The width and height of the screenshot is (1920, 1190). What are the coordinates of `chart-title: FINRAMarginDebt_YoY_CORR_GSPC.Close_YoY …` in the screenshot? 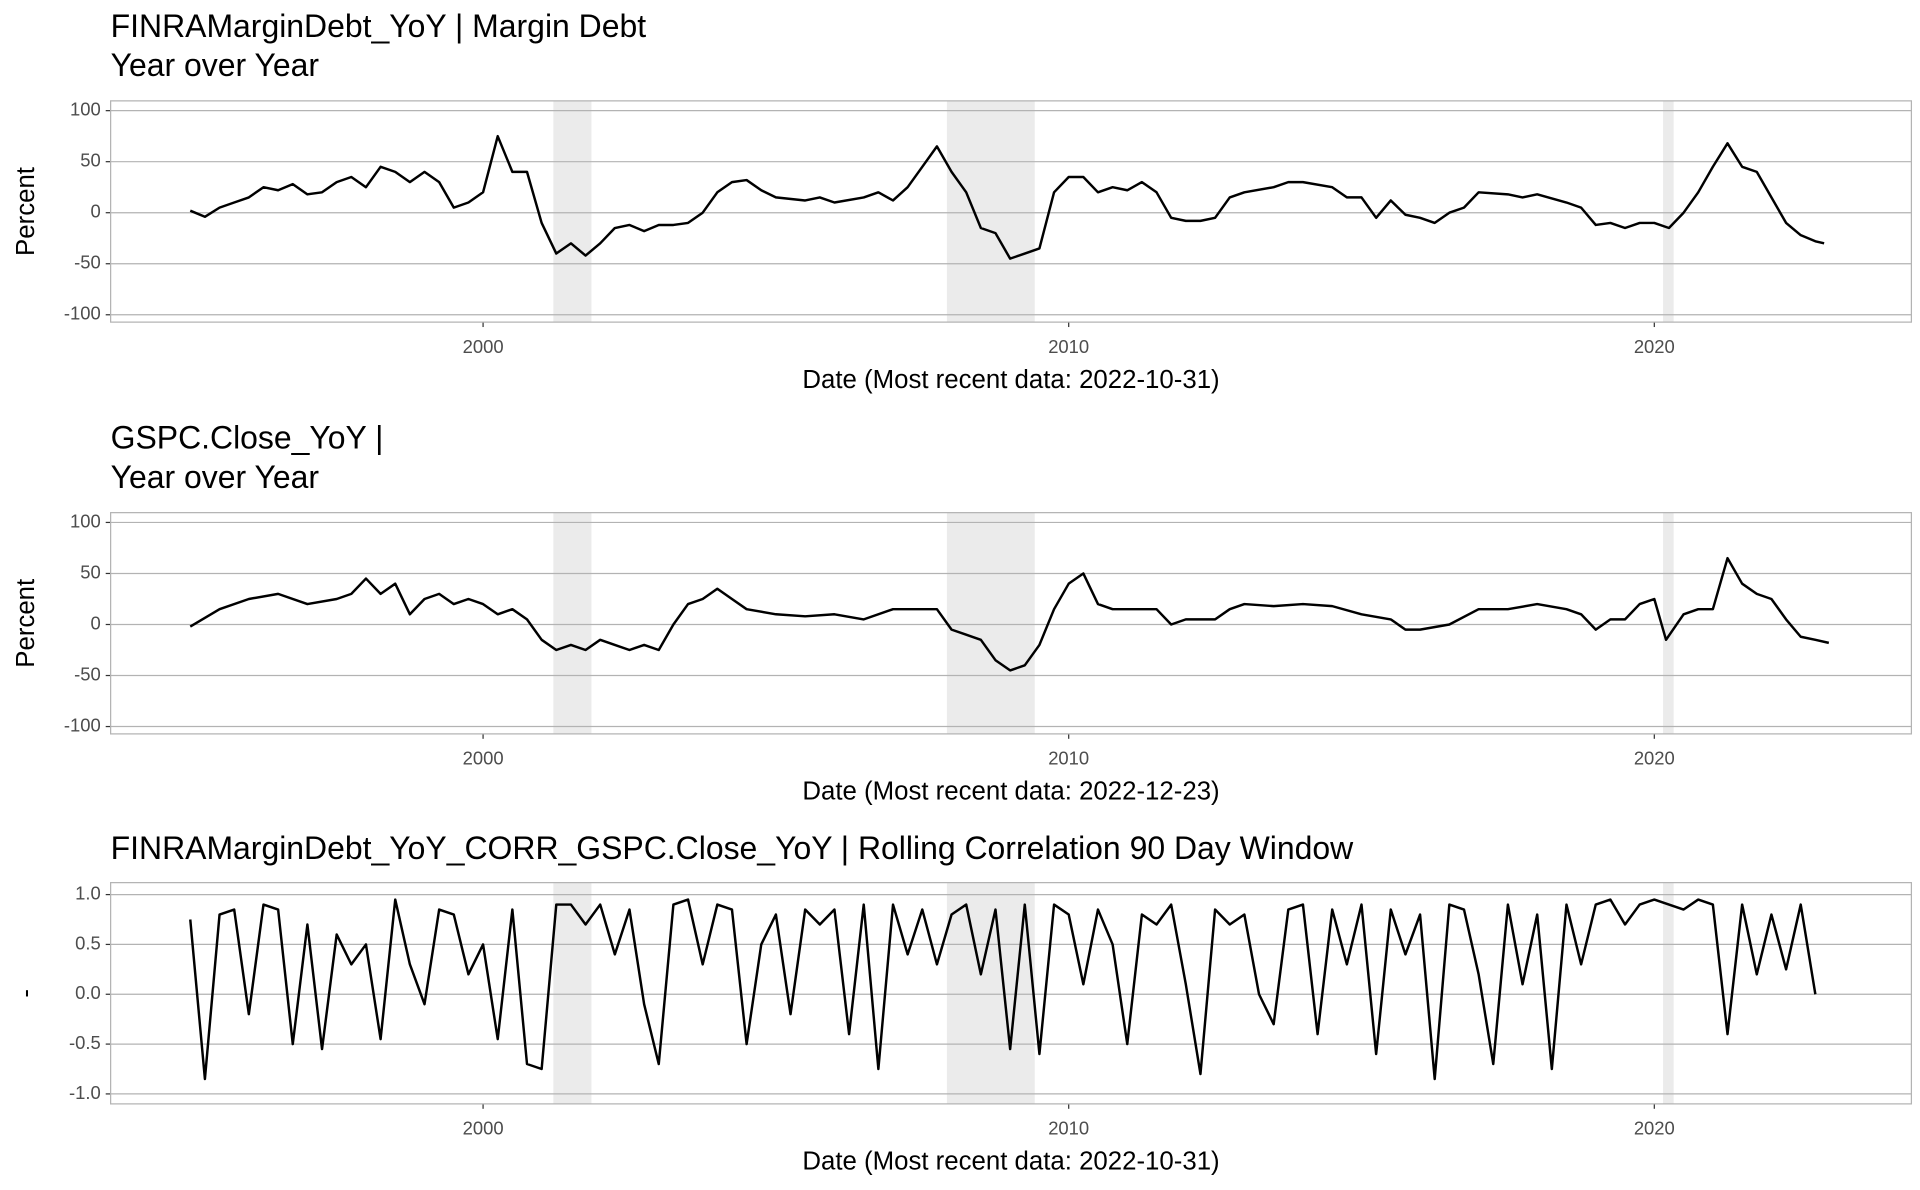 It's located at (733, 848).